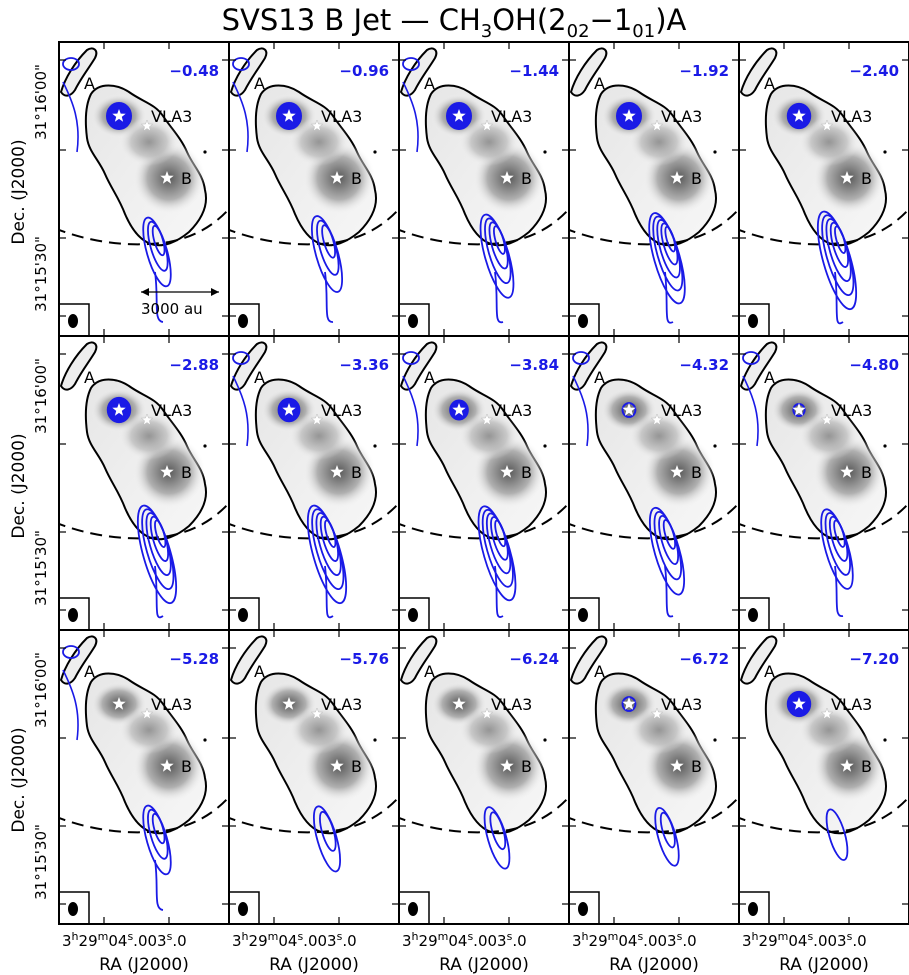  Describe the element at coordinates (19, 779) in the screenshot. I see `y-axis-label: Dec. (J2000)` at that location.